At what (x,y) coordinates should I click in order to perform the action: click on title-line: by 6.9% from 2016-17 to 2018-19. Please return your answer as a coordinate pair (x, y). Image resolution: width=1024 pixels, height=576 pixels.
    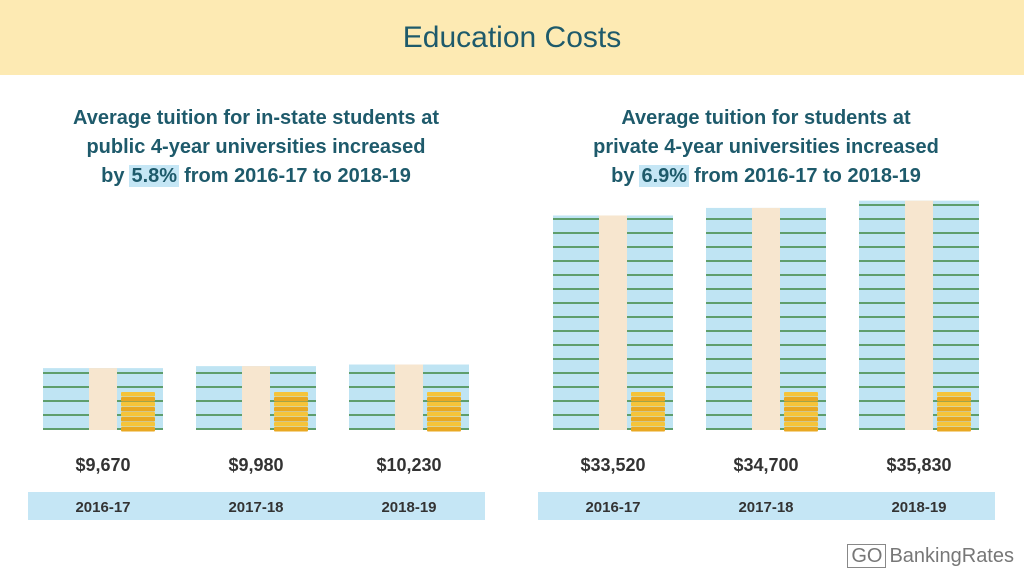
    Looking at the image, I should click on (766, 176).